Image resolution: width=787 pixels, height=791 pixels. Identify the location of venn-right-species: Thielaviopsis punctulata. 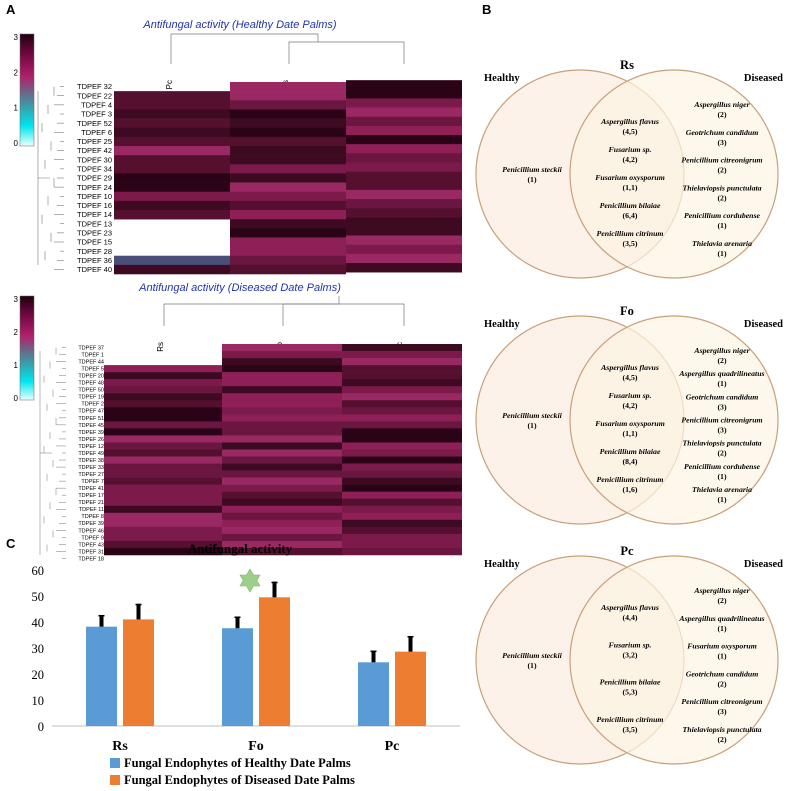
(721, 187).